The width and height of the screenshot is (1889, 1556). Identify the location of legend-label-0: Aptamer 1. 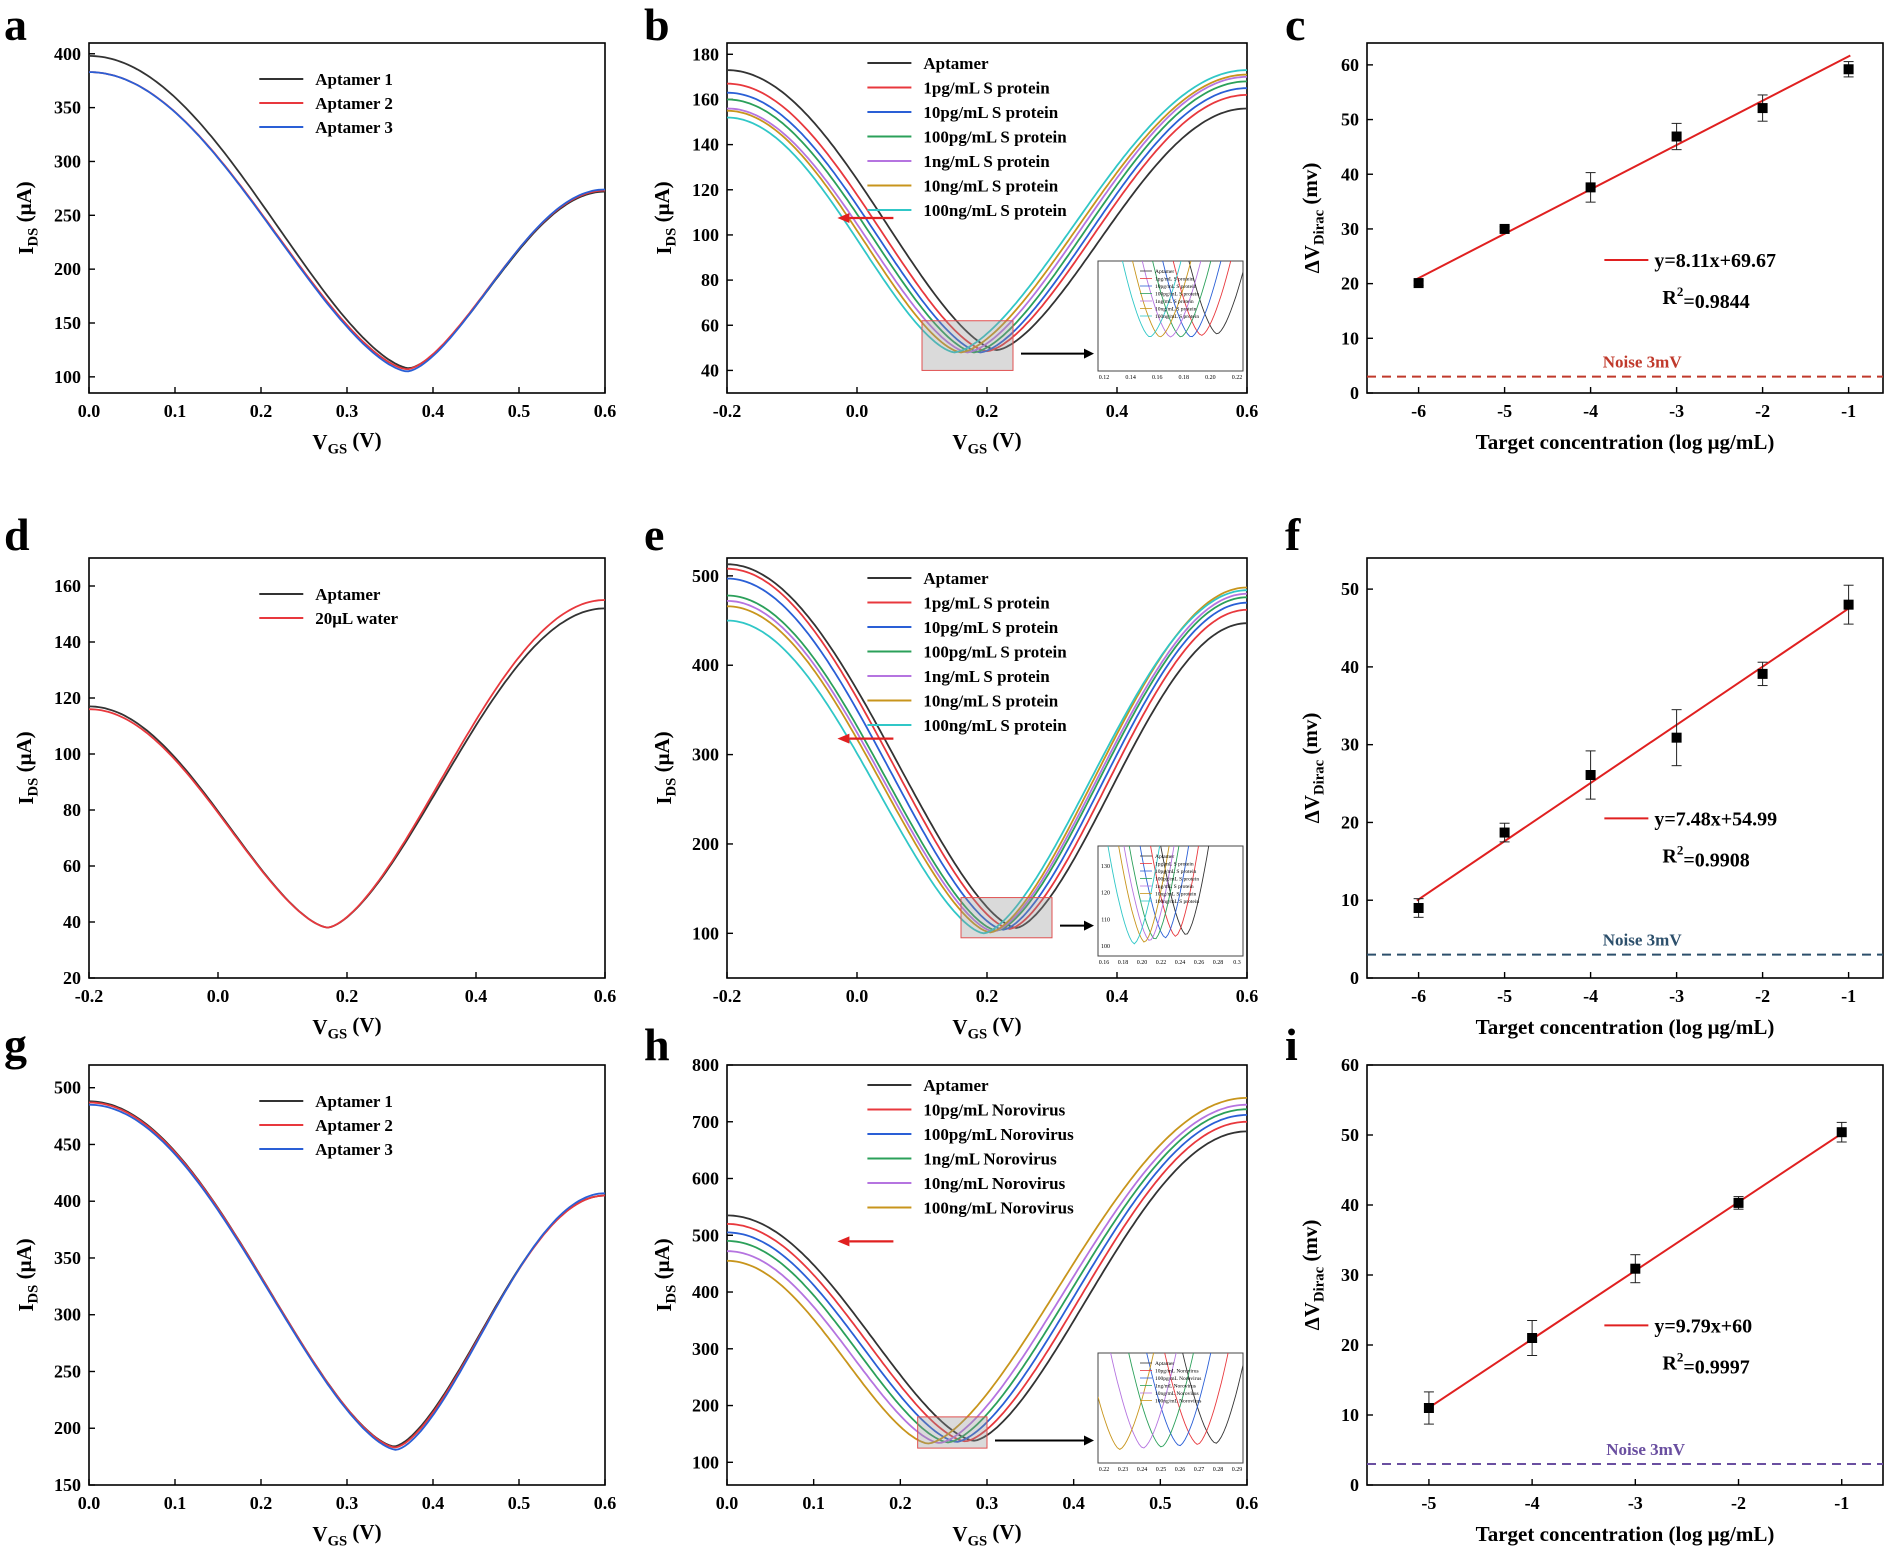
(354, 1101).